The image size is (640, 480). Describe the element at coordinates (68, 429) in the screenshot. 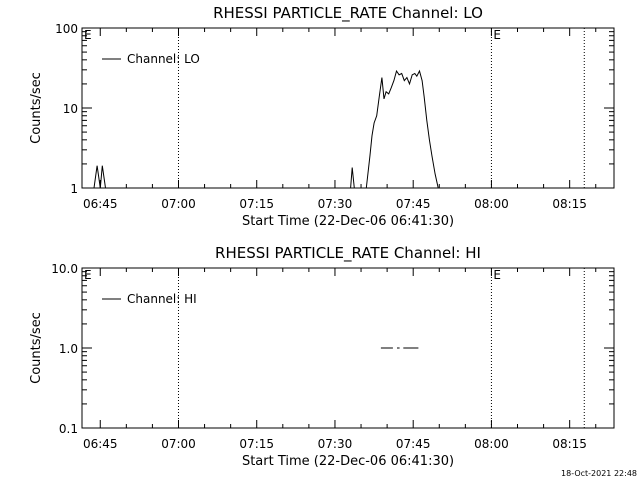

I see `y-tick-label: 0.1` at that location.